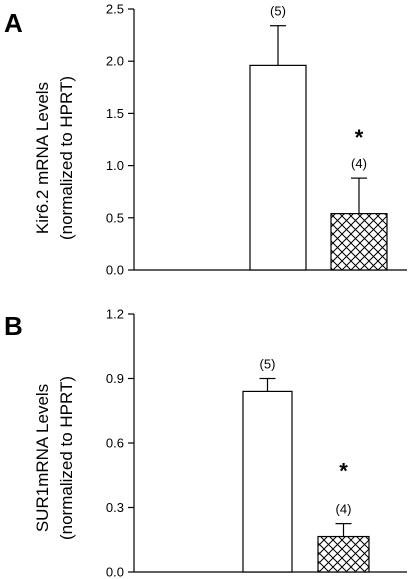 The image size is (415, 579). I want to click on panel-a-ylabel-line1: Kir6.2 mRNA Levels, so click(42, 158).